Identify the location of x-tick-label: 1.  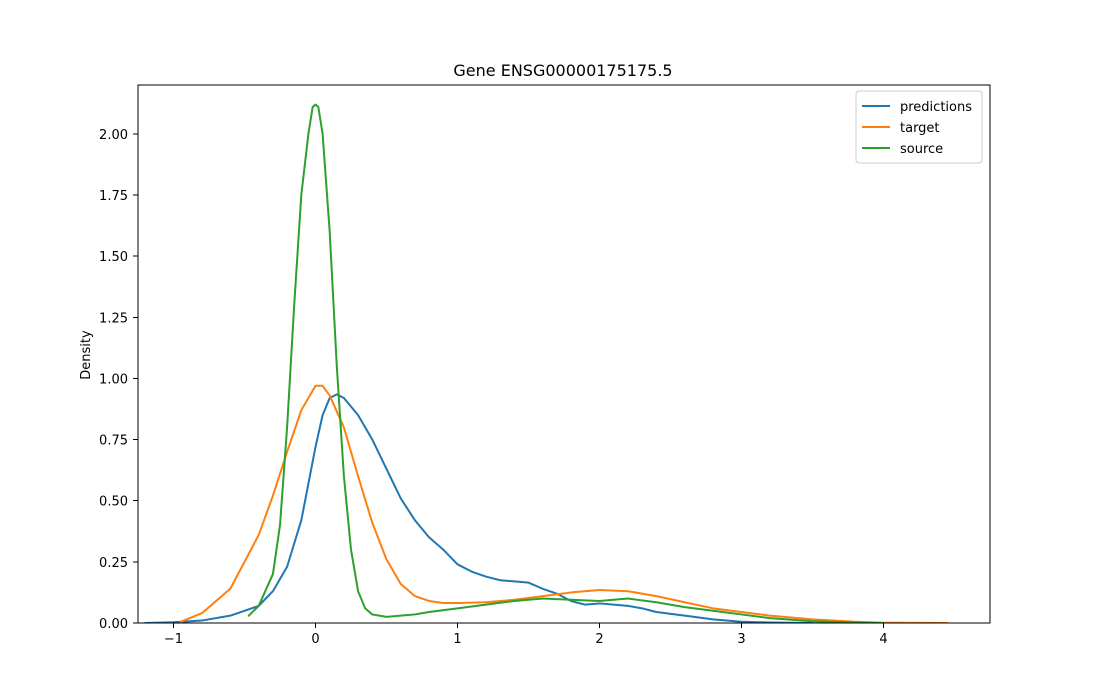
(457, 639).